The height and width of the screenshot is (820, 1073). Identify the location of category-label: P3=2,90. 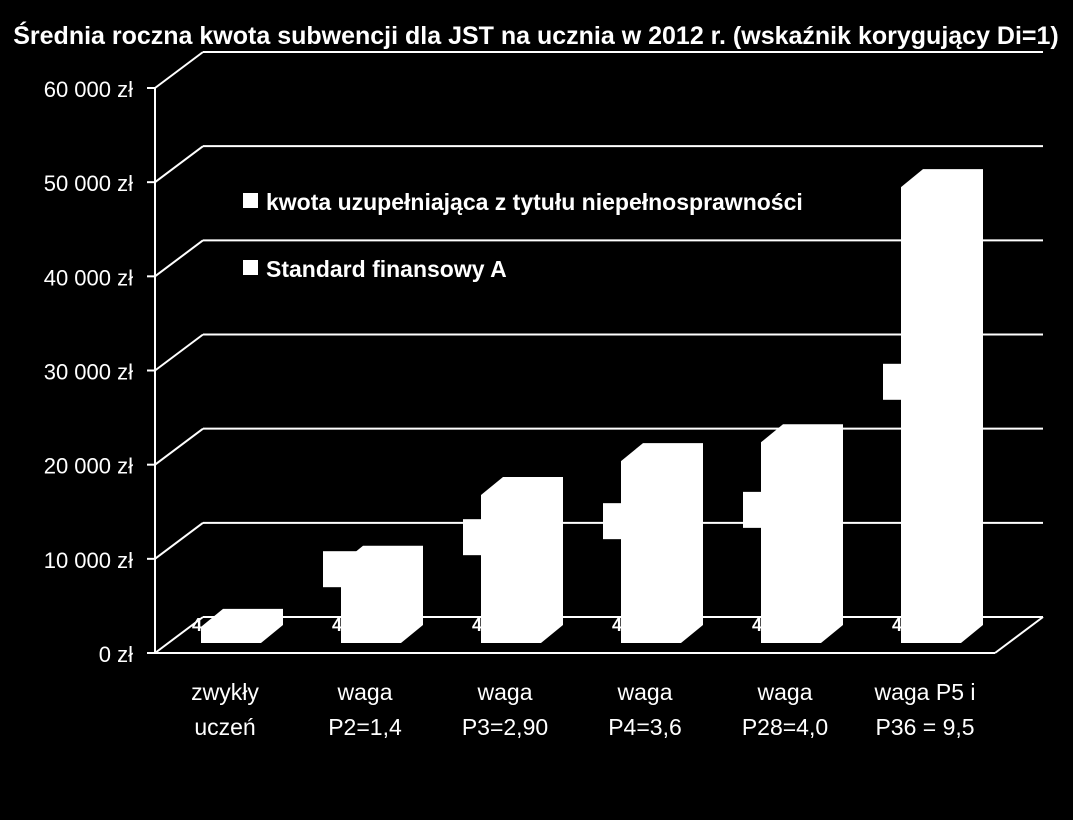
(505, 727).